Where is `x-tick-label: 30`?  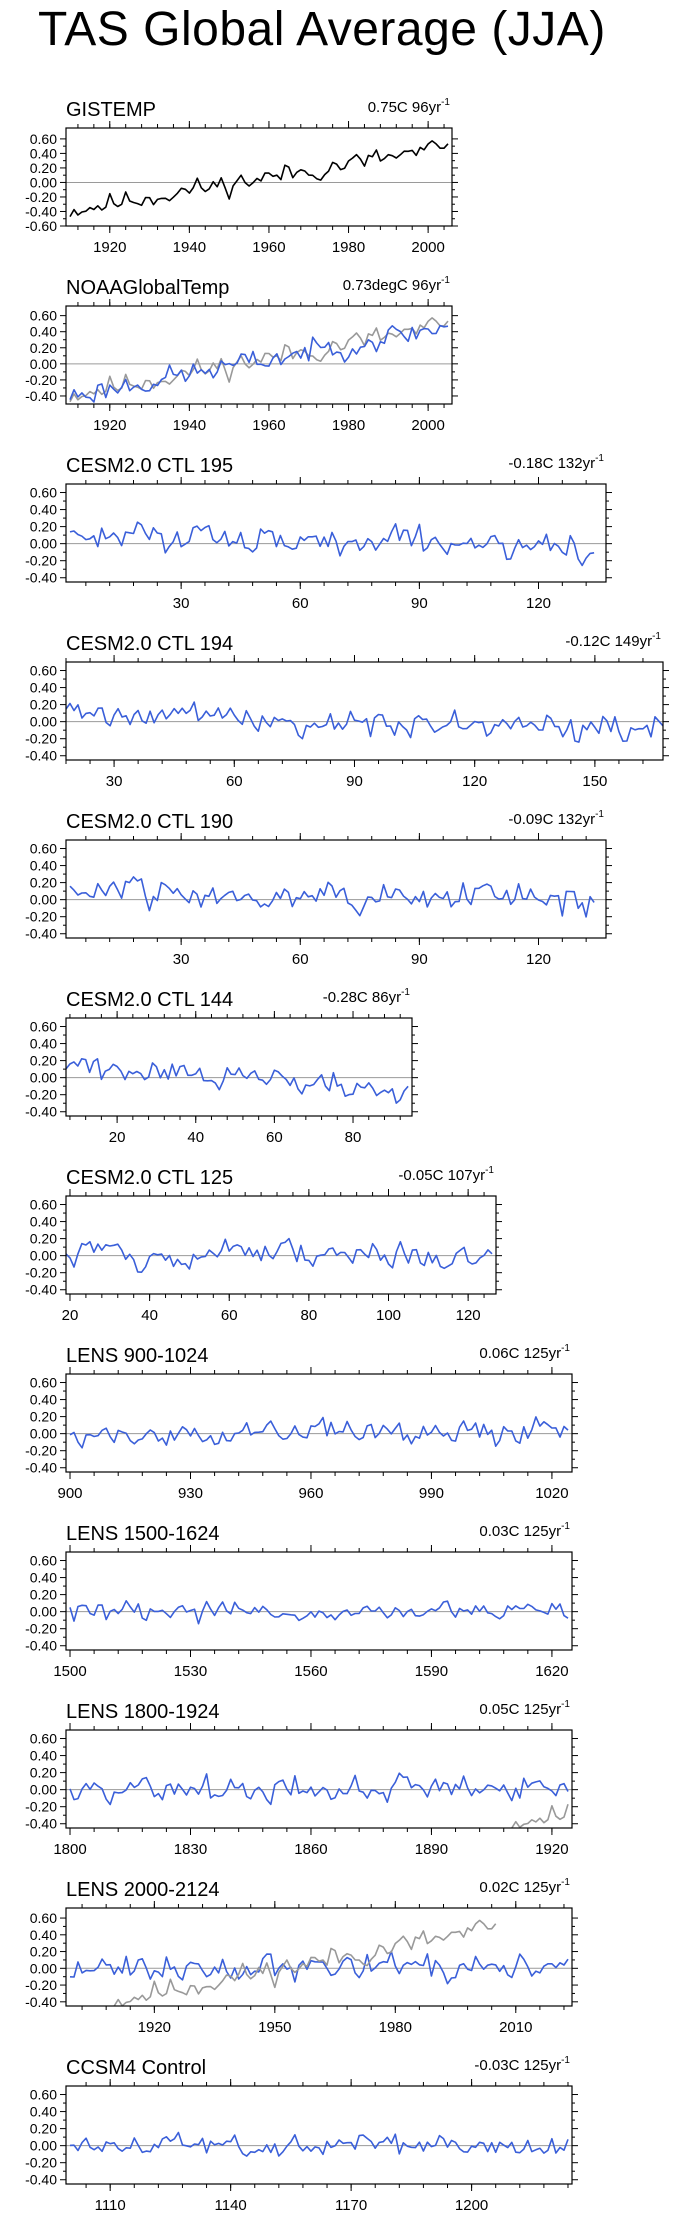 x-tick-label: 30 is located at coordinates (181, 959).